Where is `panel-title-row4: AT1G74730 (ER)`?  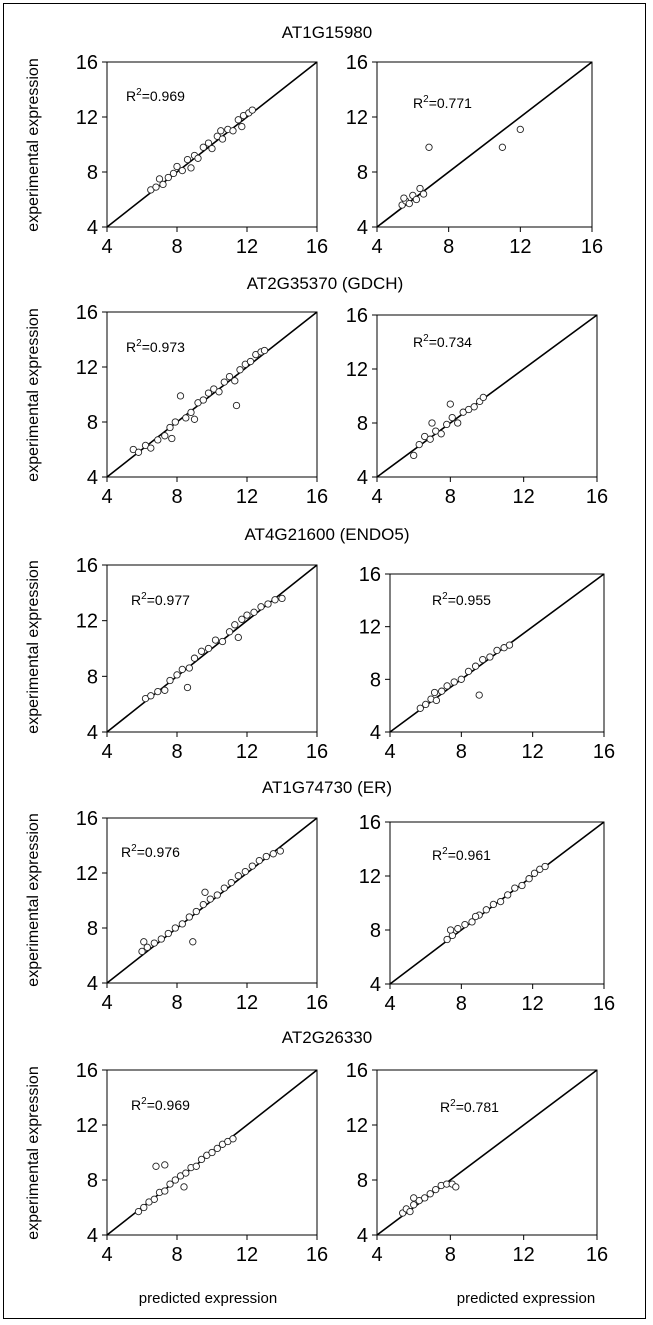 panel-title-row4: AT1G74730 (ER) is located at coordinates (327, 787).